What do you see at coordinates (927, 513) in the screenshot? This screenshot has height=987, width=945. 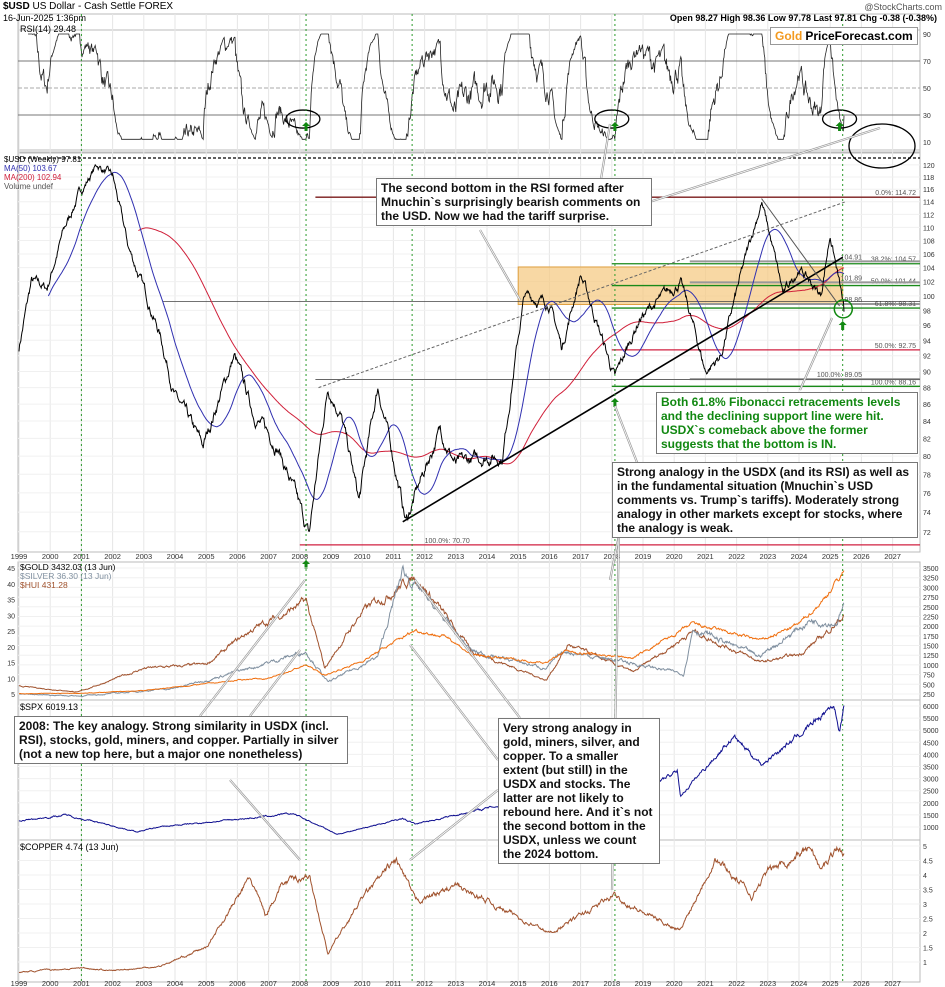 I see `usd-y-tick: 74` at bounding box center [927, 513].